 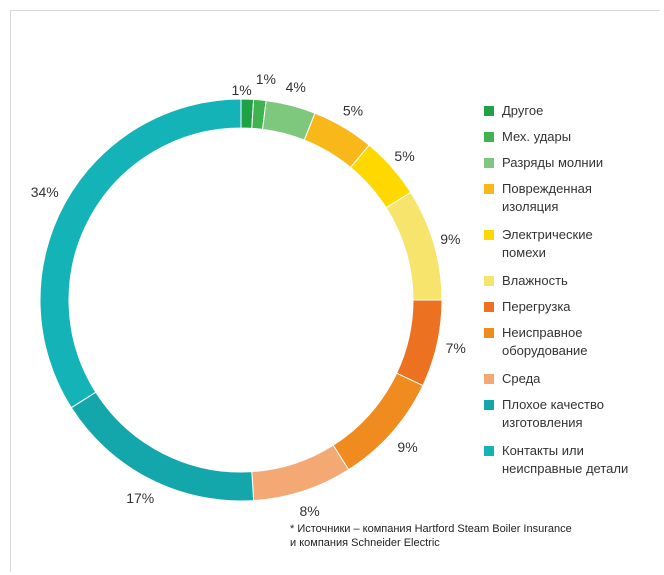 What do you see at coordinates (536, 306) in the screenshot?
I see `legend-label: Перегрузка` at bounding box center [536, 306].